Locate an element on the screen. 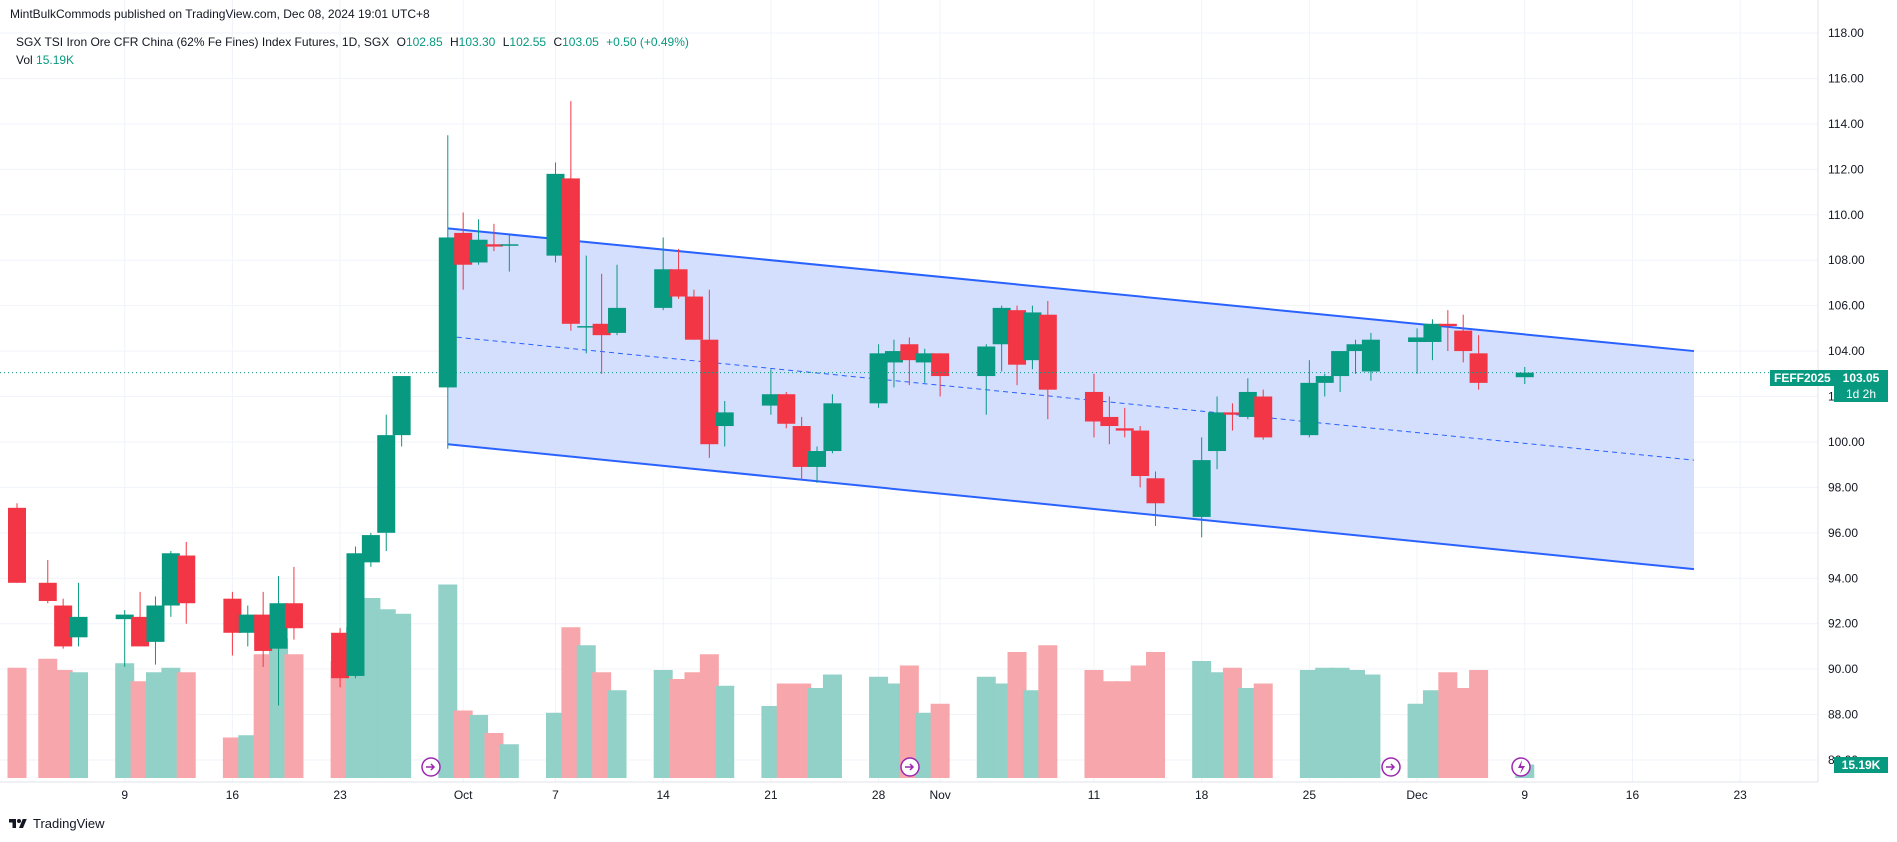 This screenshot has height=842, width=1897. symbol-tag: FEFF2025 is located at coordinates (1802, 378).